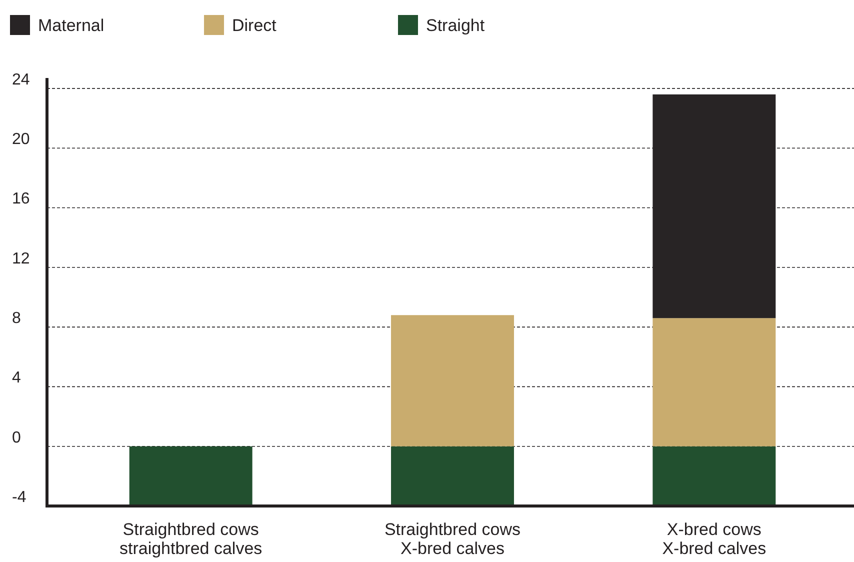 The image size is (854, 562). Describe the element at coordinates (452, 539) in the screenshot. I see `x-tick-label: Straightbred cows X-bred calves` at that location.